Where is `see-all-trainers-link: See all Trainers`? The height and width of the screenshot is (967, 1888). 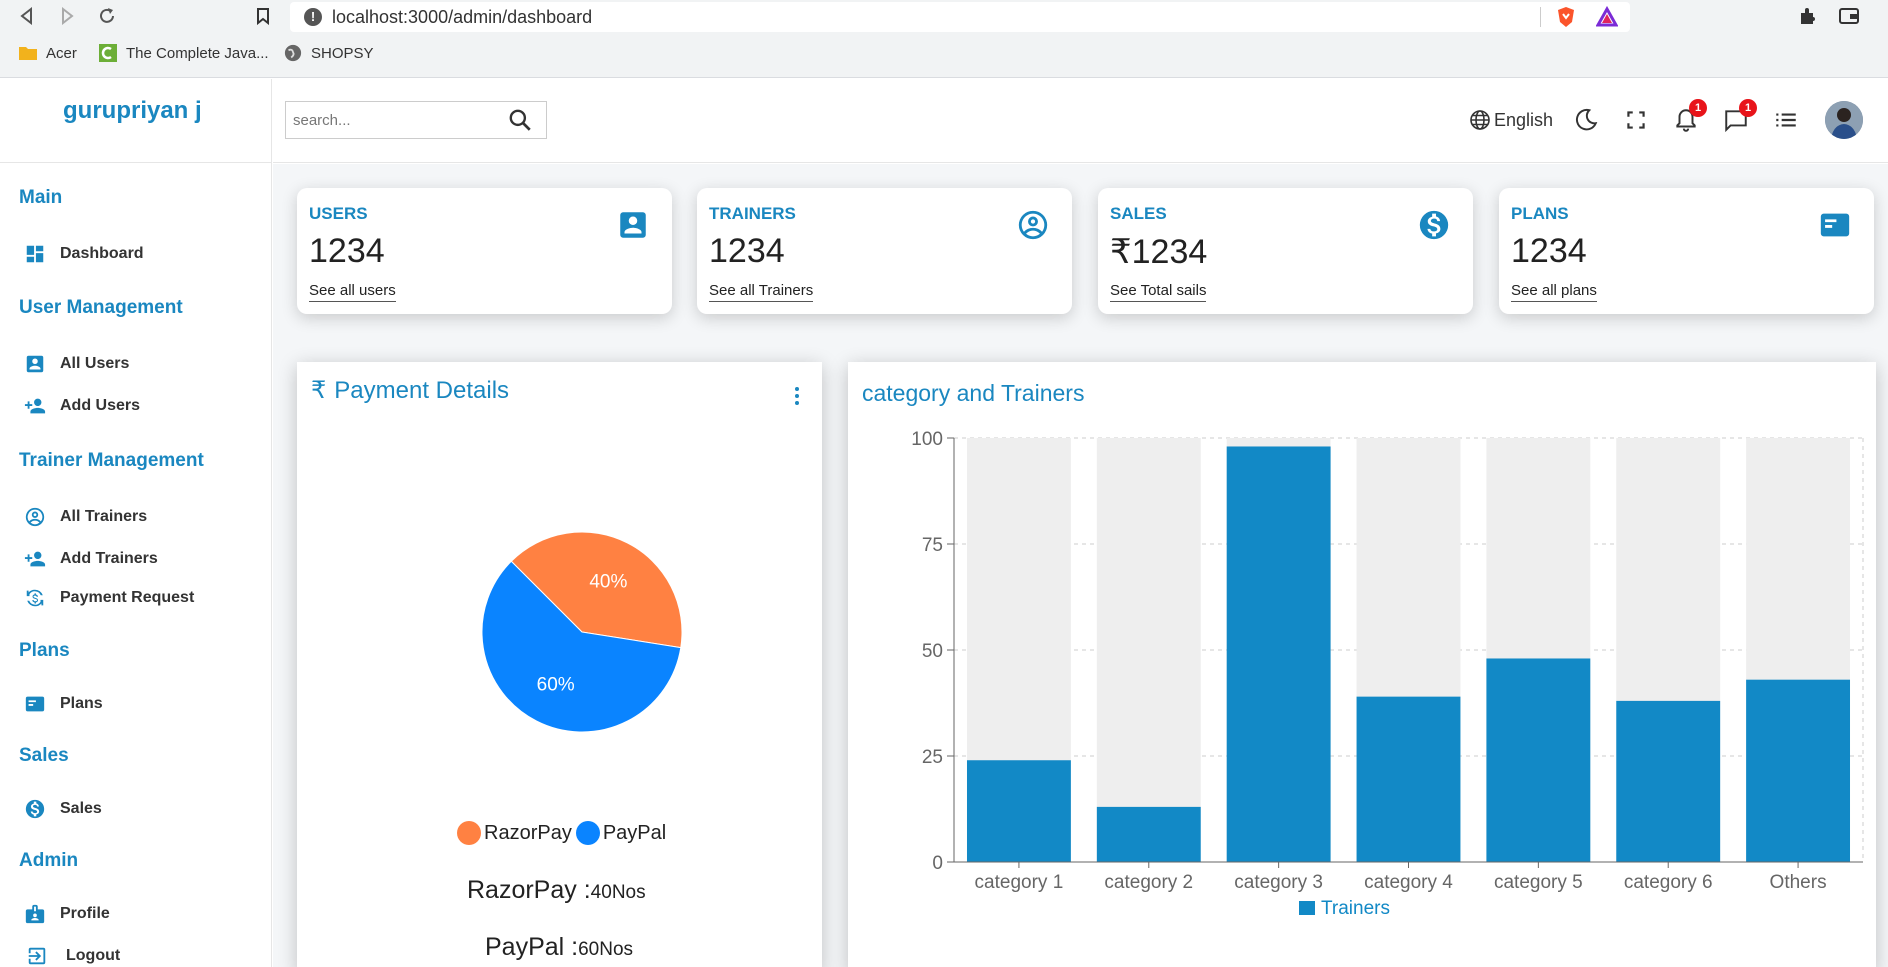 see-all-trainers-link: See all Trainers is located at coordinates (761, 292).